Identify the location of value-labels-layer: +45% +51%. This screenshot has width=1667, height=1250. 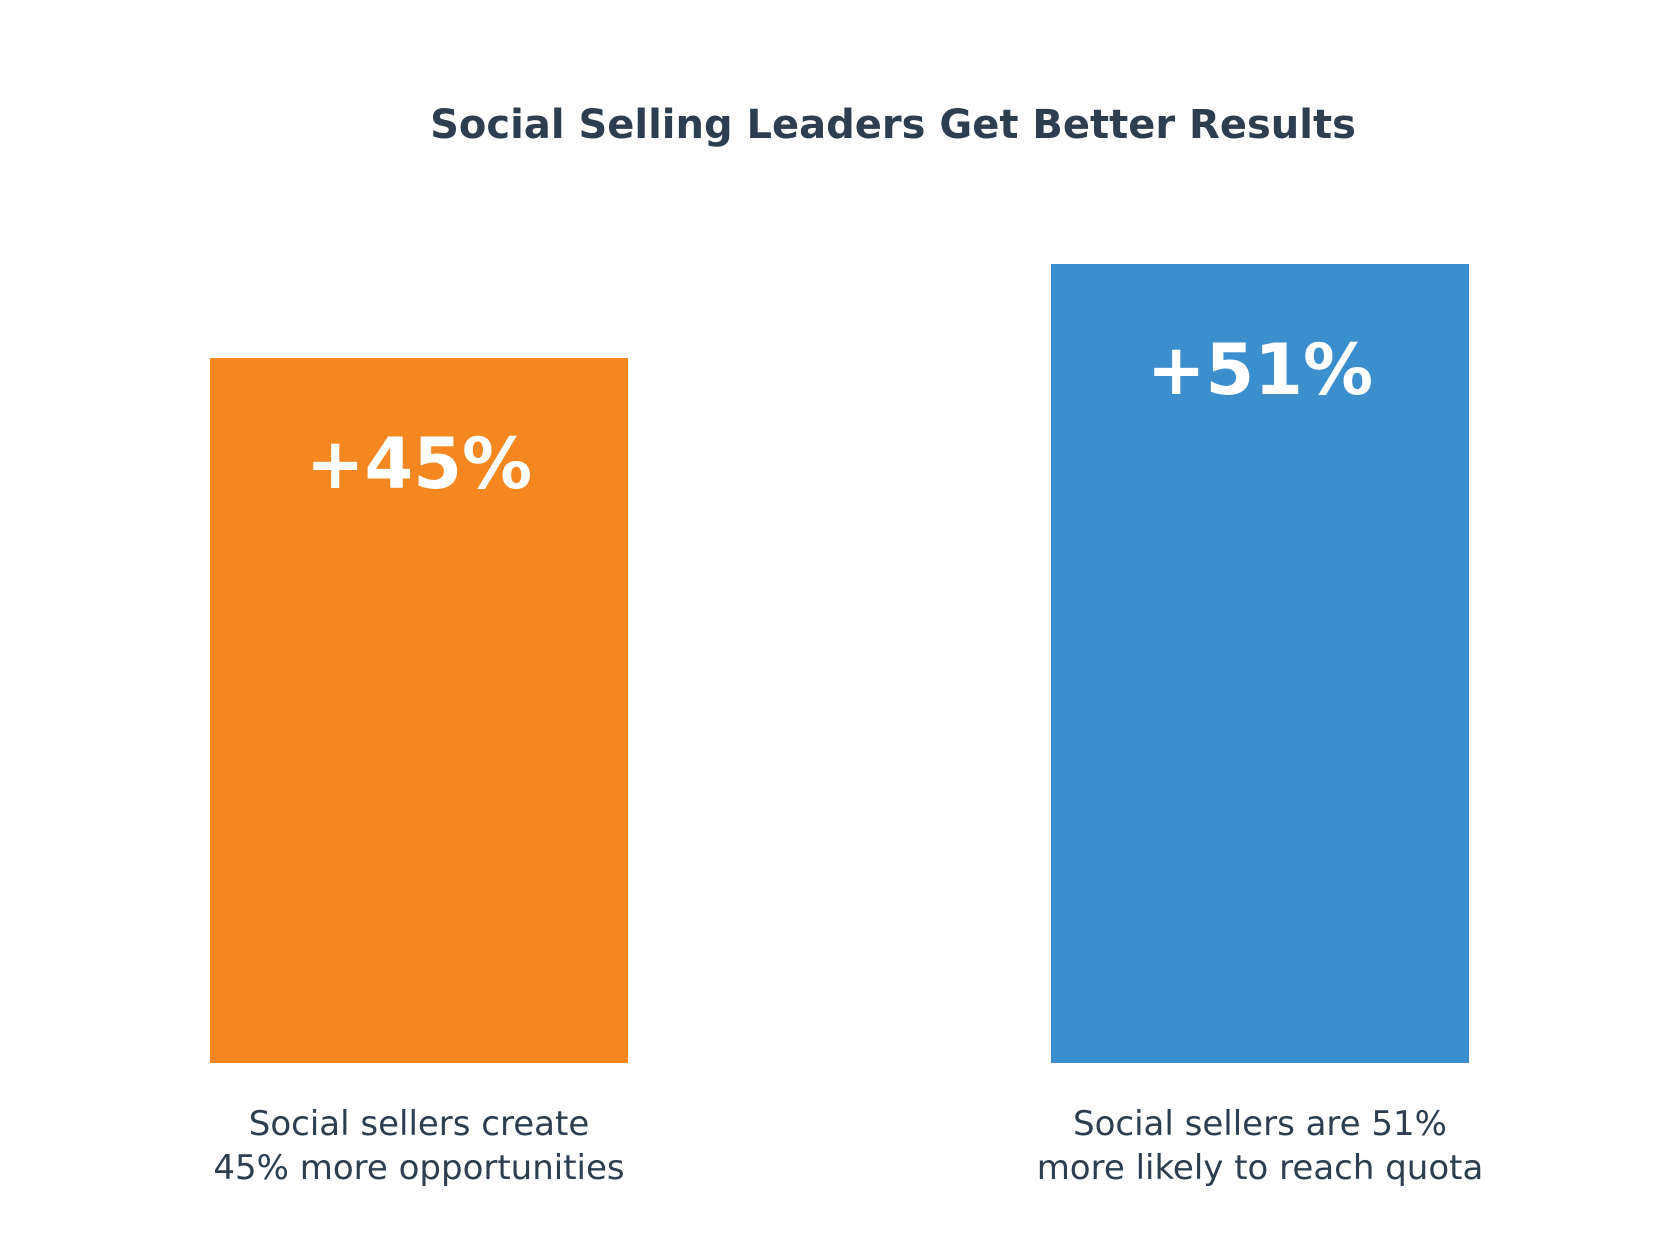
(839, 417).